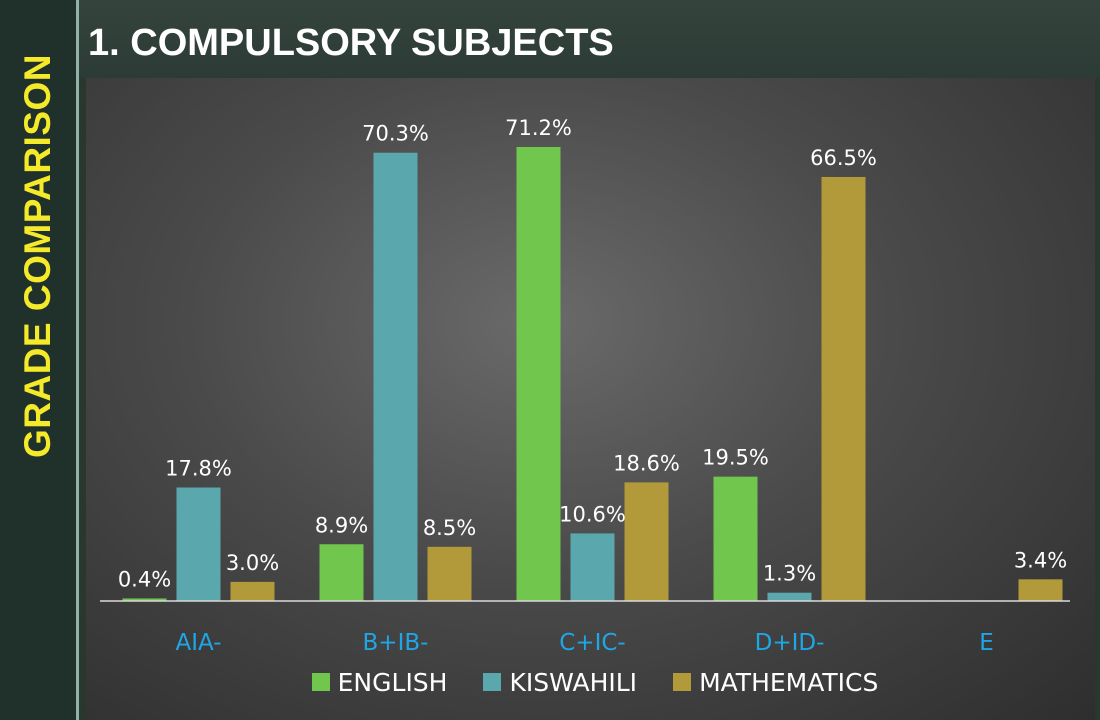  Describe the element at coordinates (351, 43) in the screenshot. I see `page-title: 1. COMPULSORY SUBJECTS` at that location.